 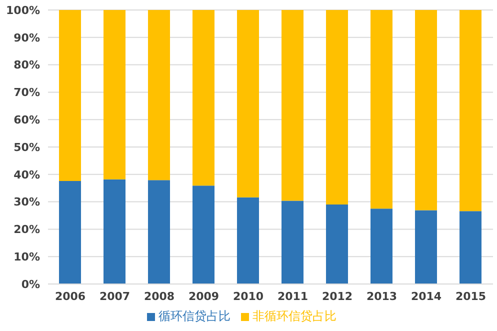 What do you see at coordinates (70, 296) in the screenshot?
I see `x-tick-label: 2006` at bounding box center [70, 296].